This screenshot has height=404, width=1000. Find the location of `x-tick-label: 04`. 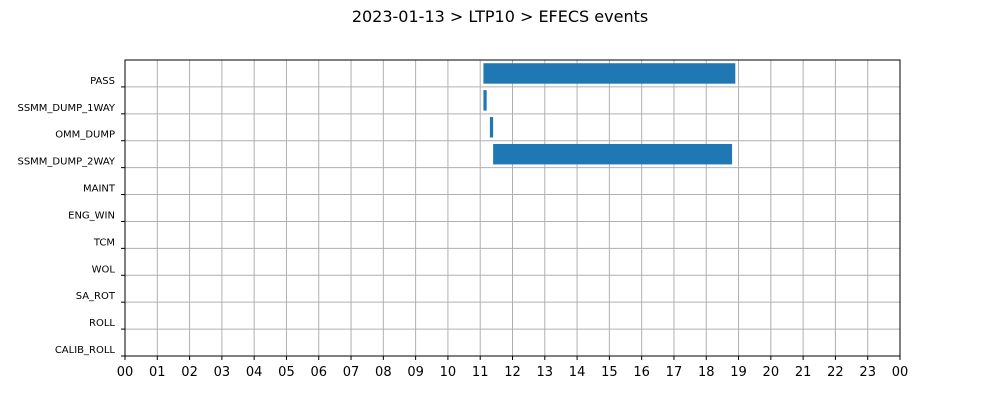

x-tick-label: 04 is located at coordinates (254, 372).